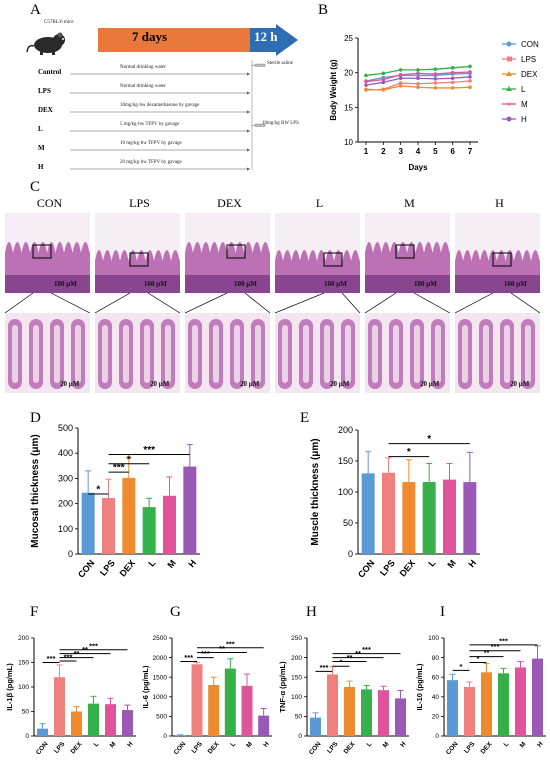 This screenshot has width=550, height=780. I want to click on panel-h-letter: H, so click(311, 612).